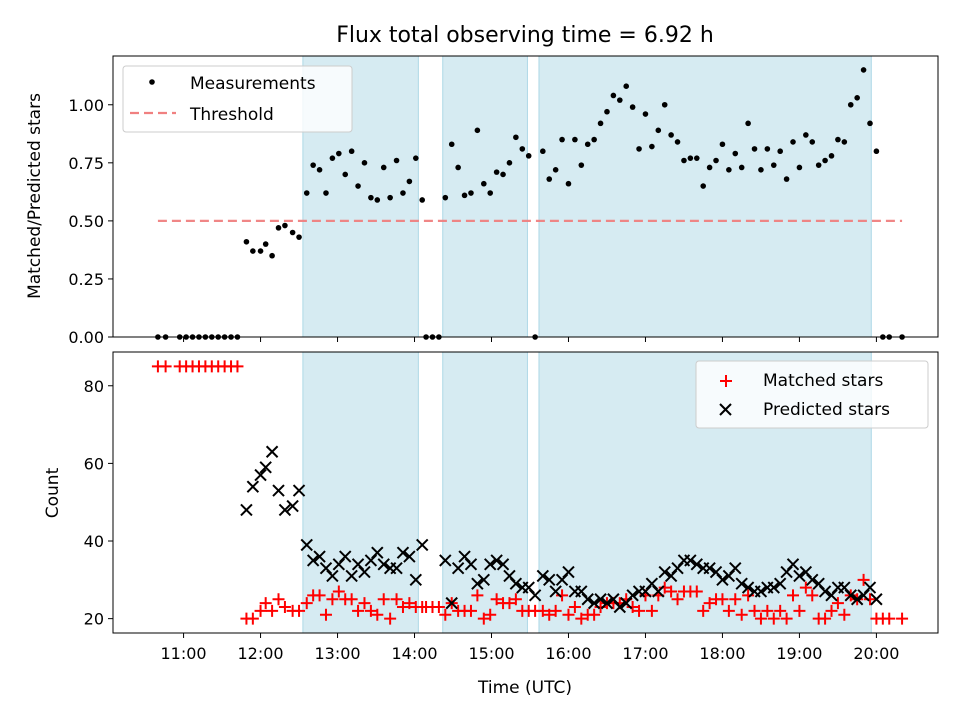 This screenshot has height=720, width=960. Describe the element at coordinates (94, 386) in the screenshot. I see `y-tick-label: 80` at that location.